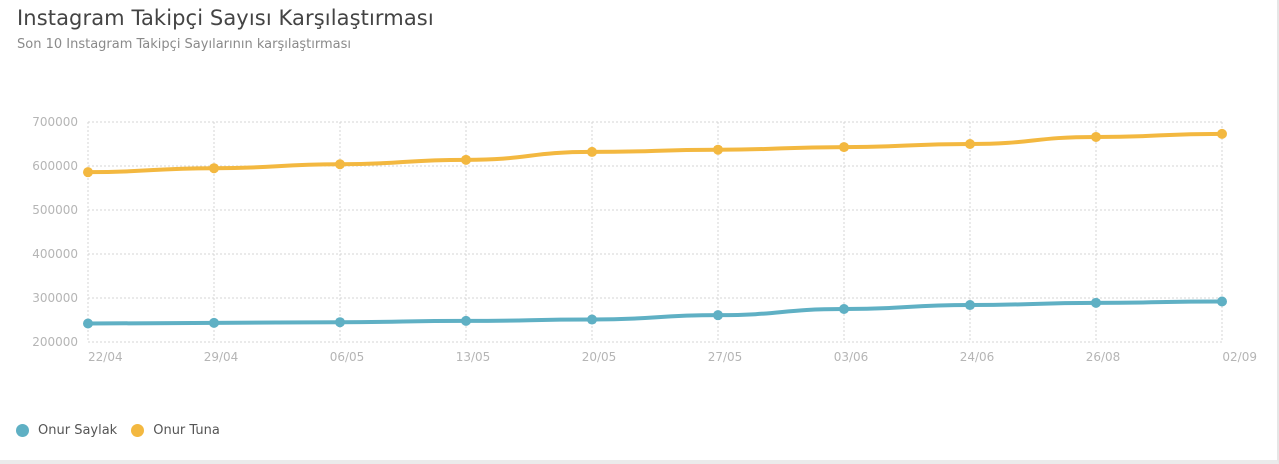 The height and width of the screenshot is (464, 1279). What do you see at coordinates (347, 357) in the screenshot?
I see `x-tick-label: 06/05` at bounding box center [347, 357].